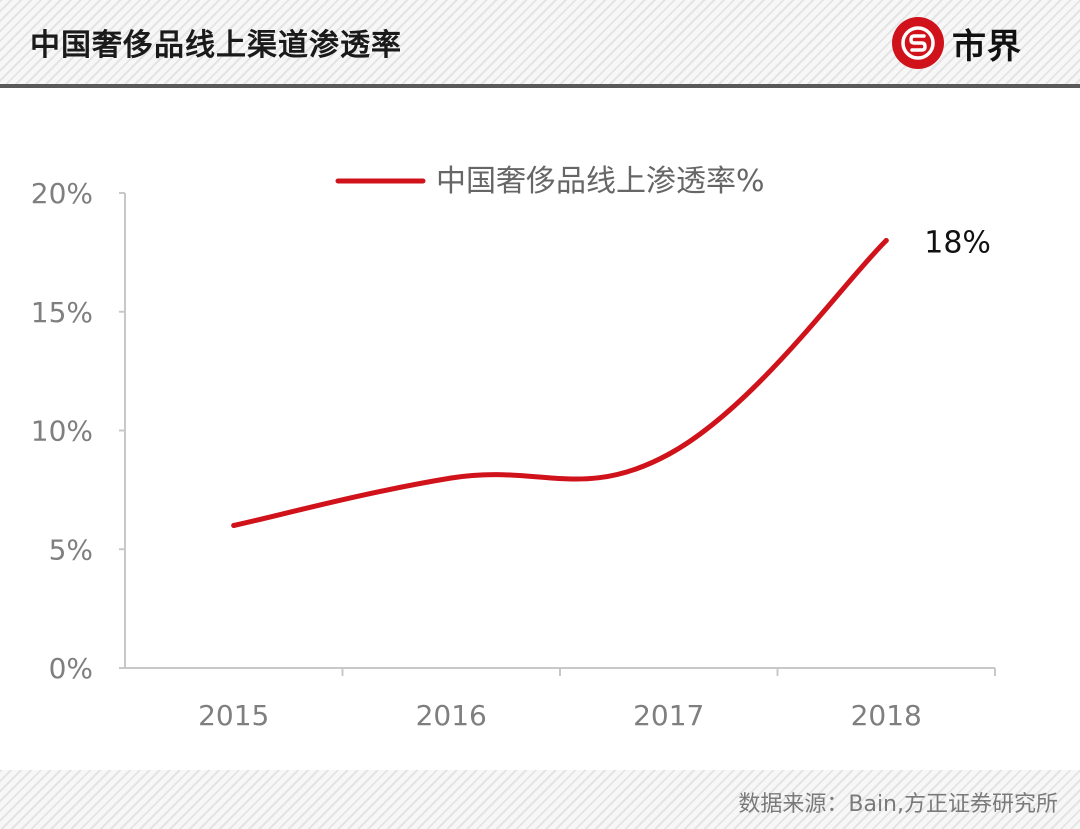 This screenshot has width=1080, height=829. Describe the element at coordinates (71, 549) in the screenshot. I see `y-tick-label: 5%` at that location.